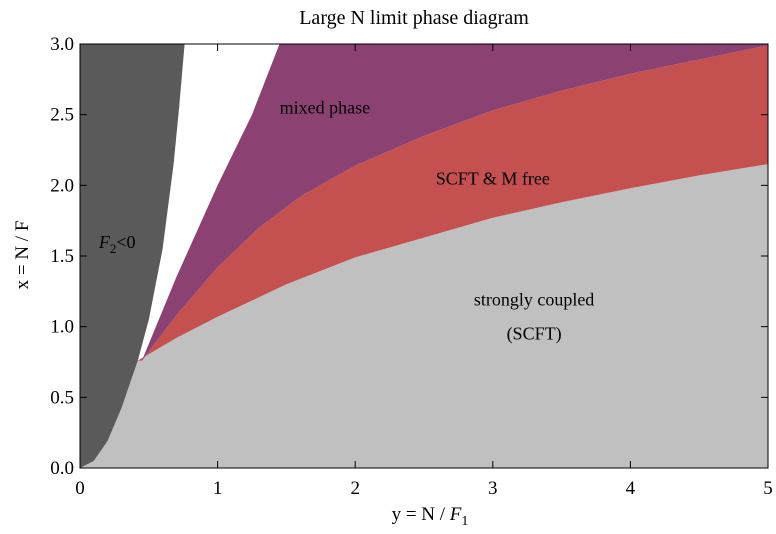 This screenshot has height=534, width=776. What do you see at coordinates (325, 108) in the screenshot?
I see `label-mixed-phase: mixed phase` at bounding box center [325, 108].